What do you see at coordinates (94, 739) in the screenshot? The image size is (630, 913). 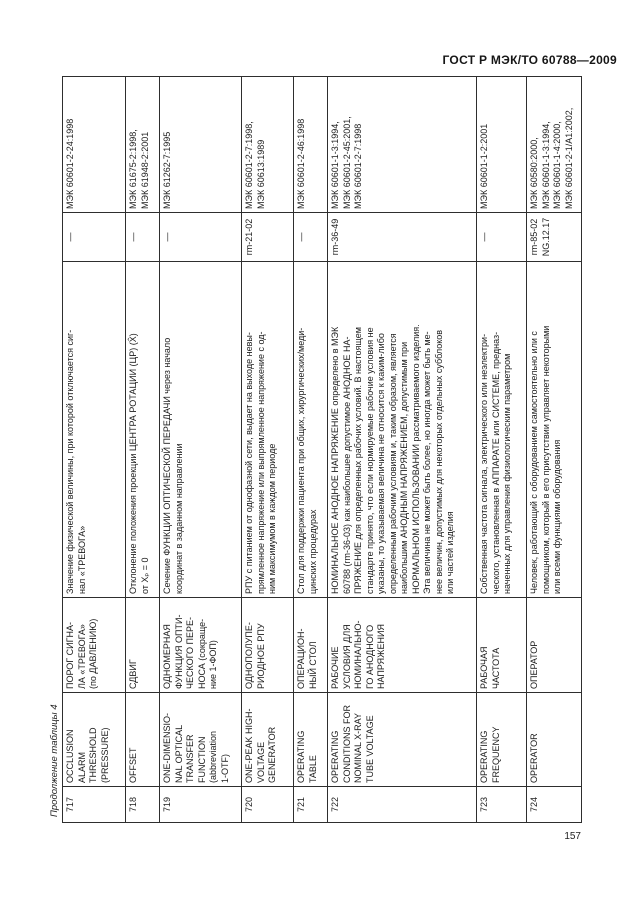 I see `cell-en-717: OCCLUSION ALARM THRESHOLD (PRESSURE)` at bounding box center [94, 739].